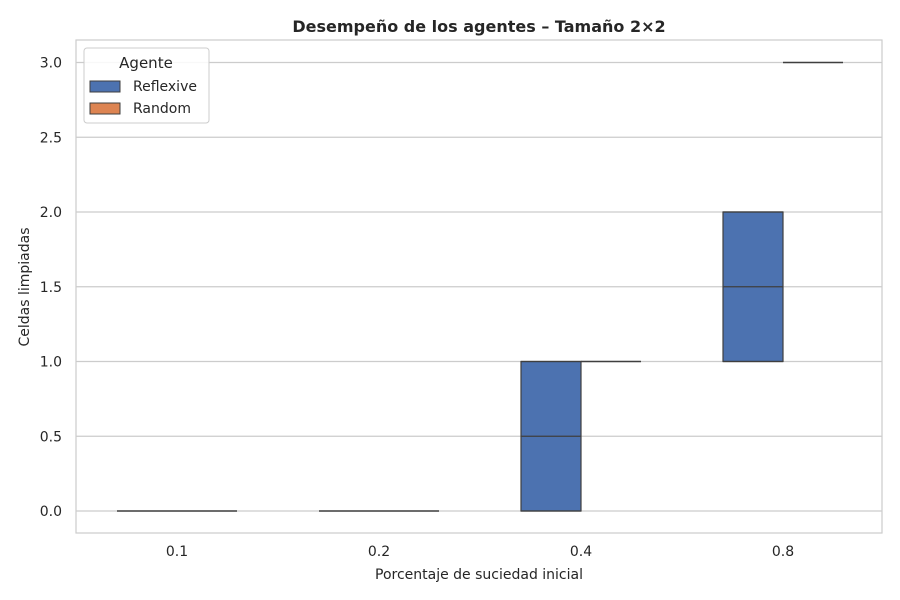 Image resolution: width=900 pixels, height=600 pixels. I want to click on legend-swatch-reflexive, so click(105, 86).